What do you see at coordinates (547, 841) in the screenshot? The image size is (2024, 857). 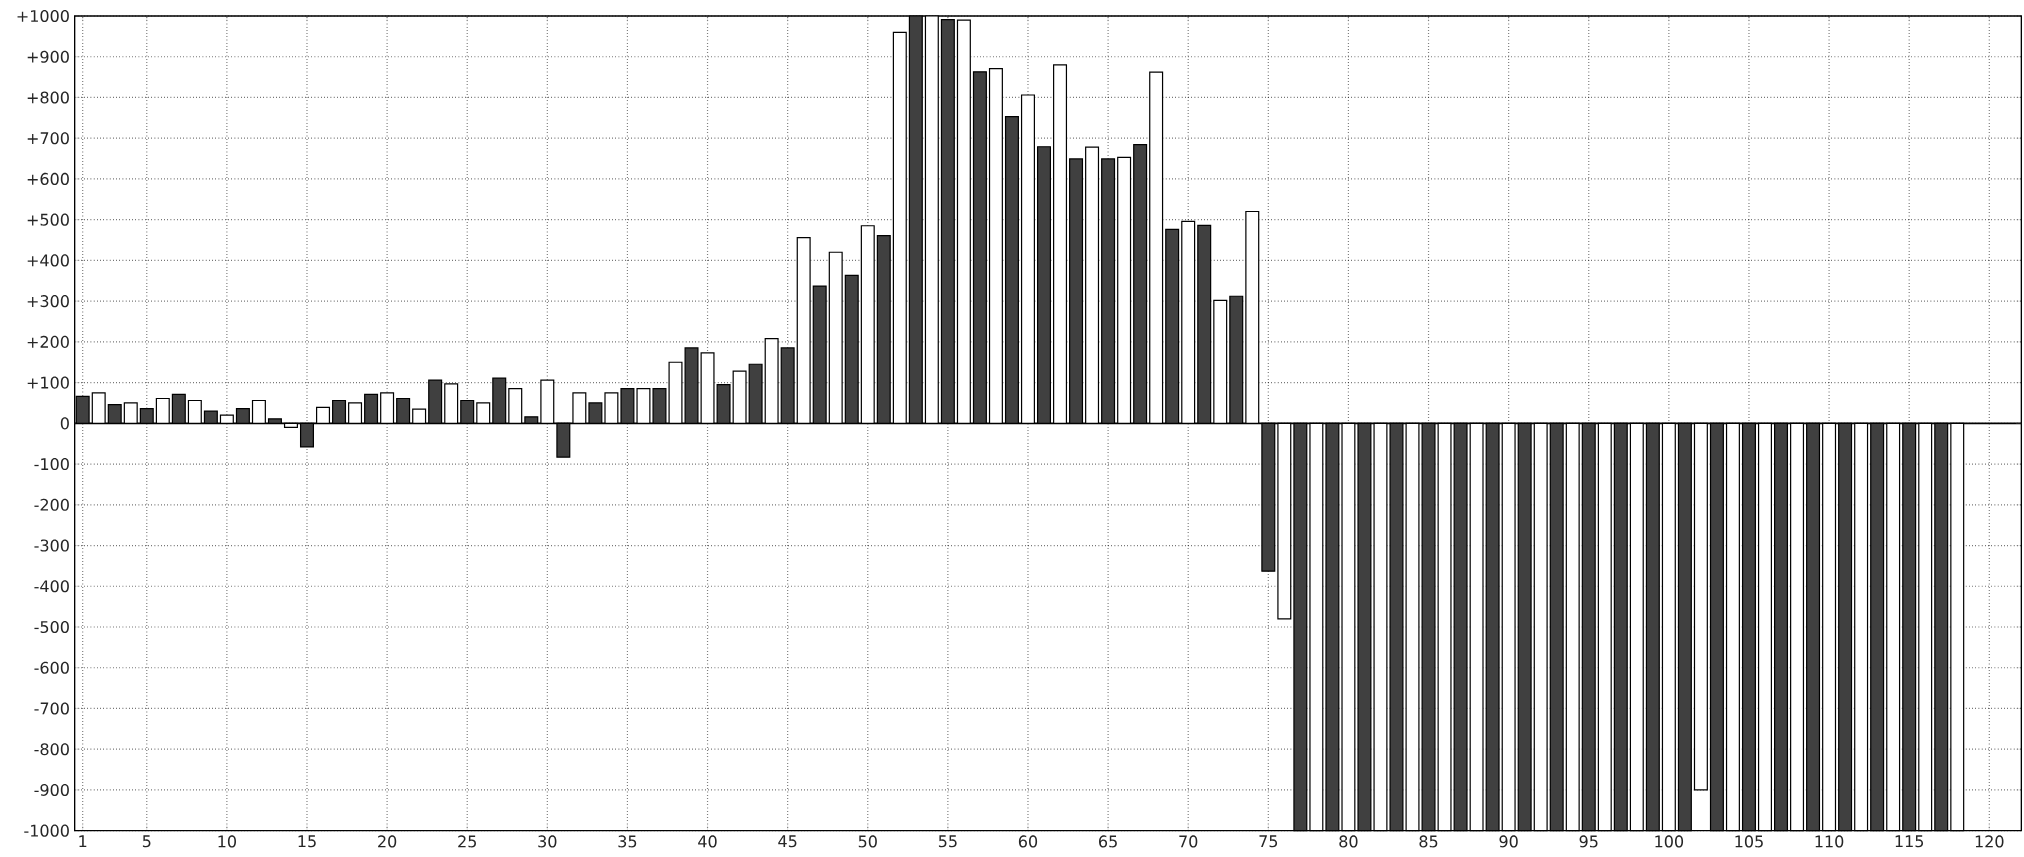 I see `x-tick-label: 30` at bounding box center [547, 841].